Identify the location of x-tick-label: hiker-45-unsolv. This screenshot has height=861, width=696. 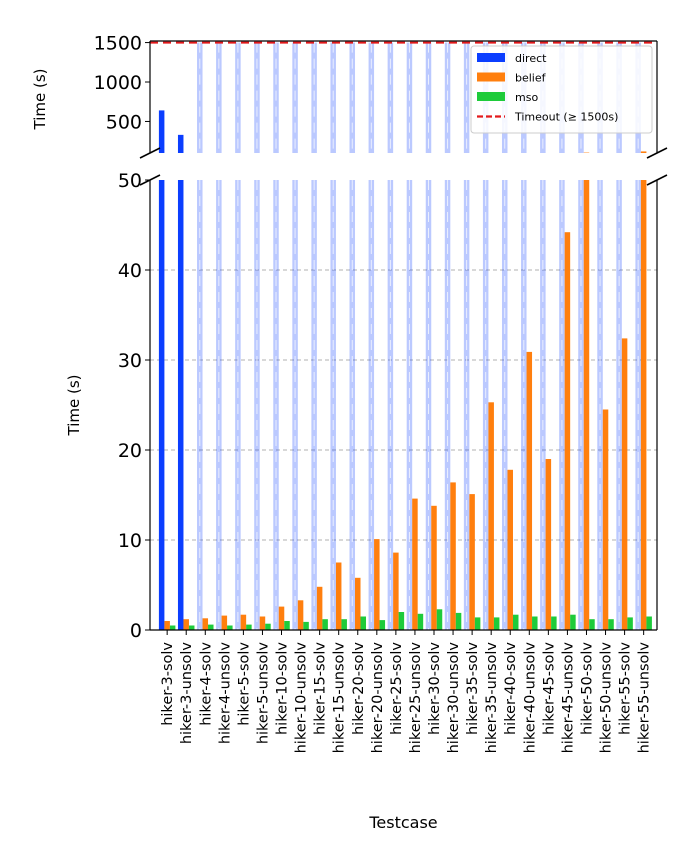
(568, 698).